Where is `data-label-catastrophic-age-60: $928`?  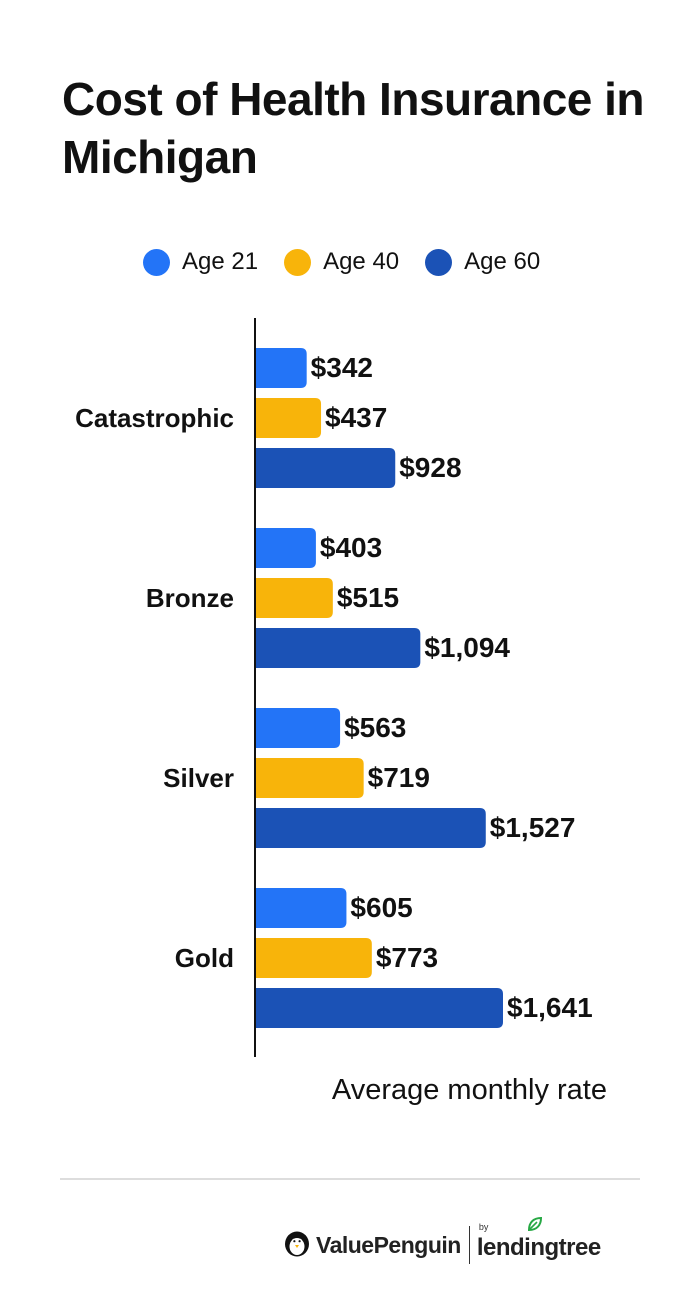
data-label-catastrophic-age-60: $928 is located at coordinates (430, 467).